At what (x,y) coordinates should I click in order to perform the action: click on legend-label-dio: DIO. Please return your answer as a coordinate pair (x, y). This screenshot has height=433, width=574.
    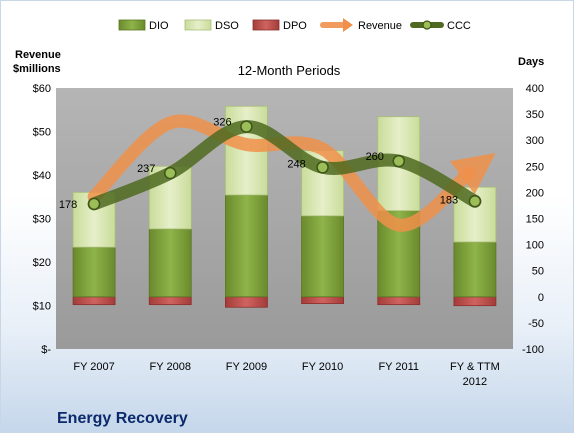
    Looking at the image, I should click on (159, 26).